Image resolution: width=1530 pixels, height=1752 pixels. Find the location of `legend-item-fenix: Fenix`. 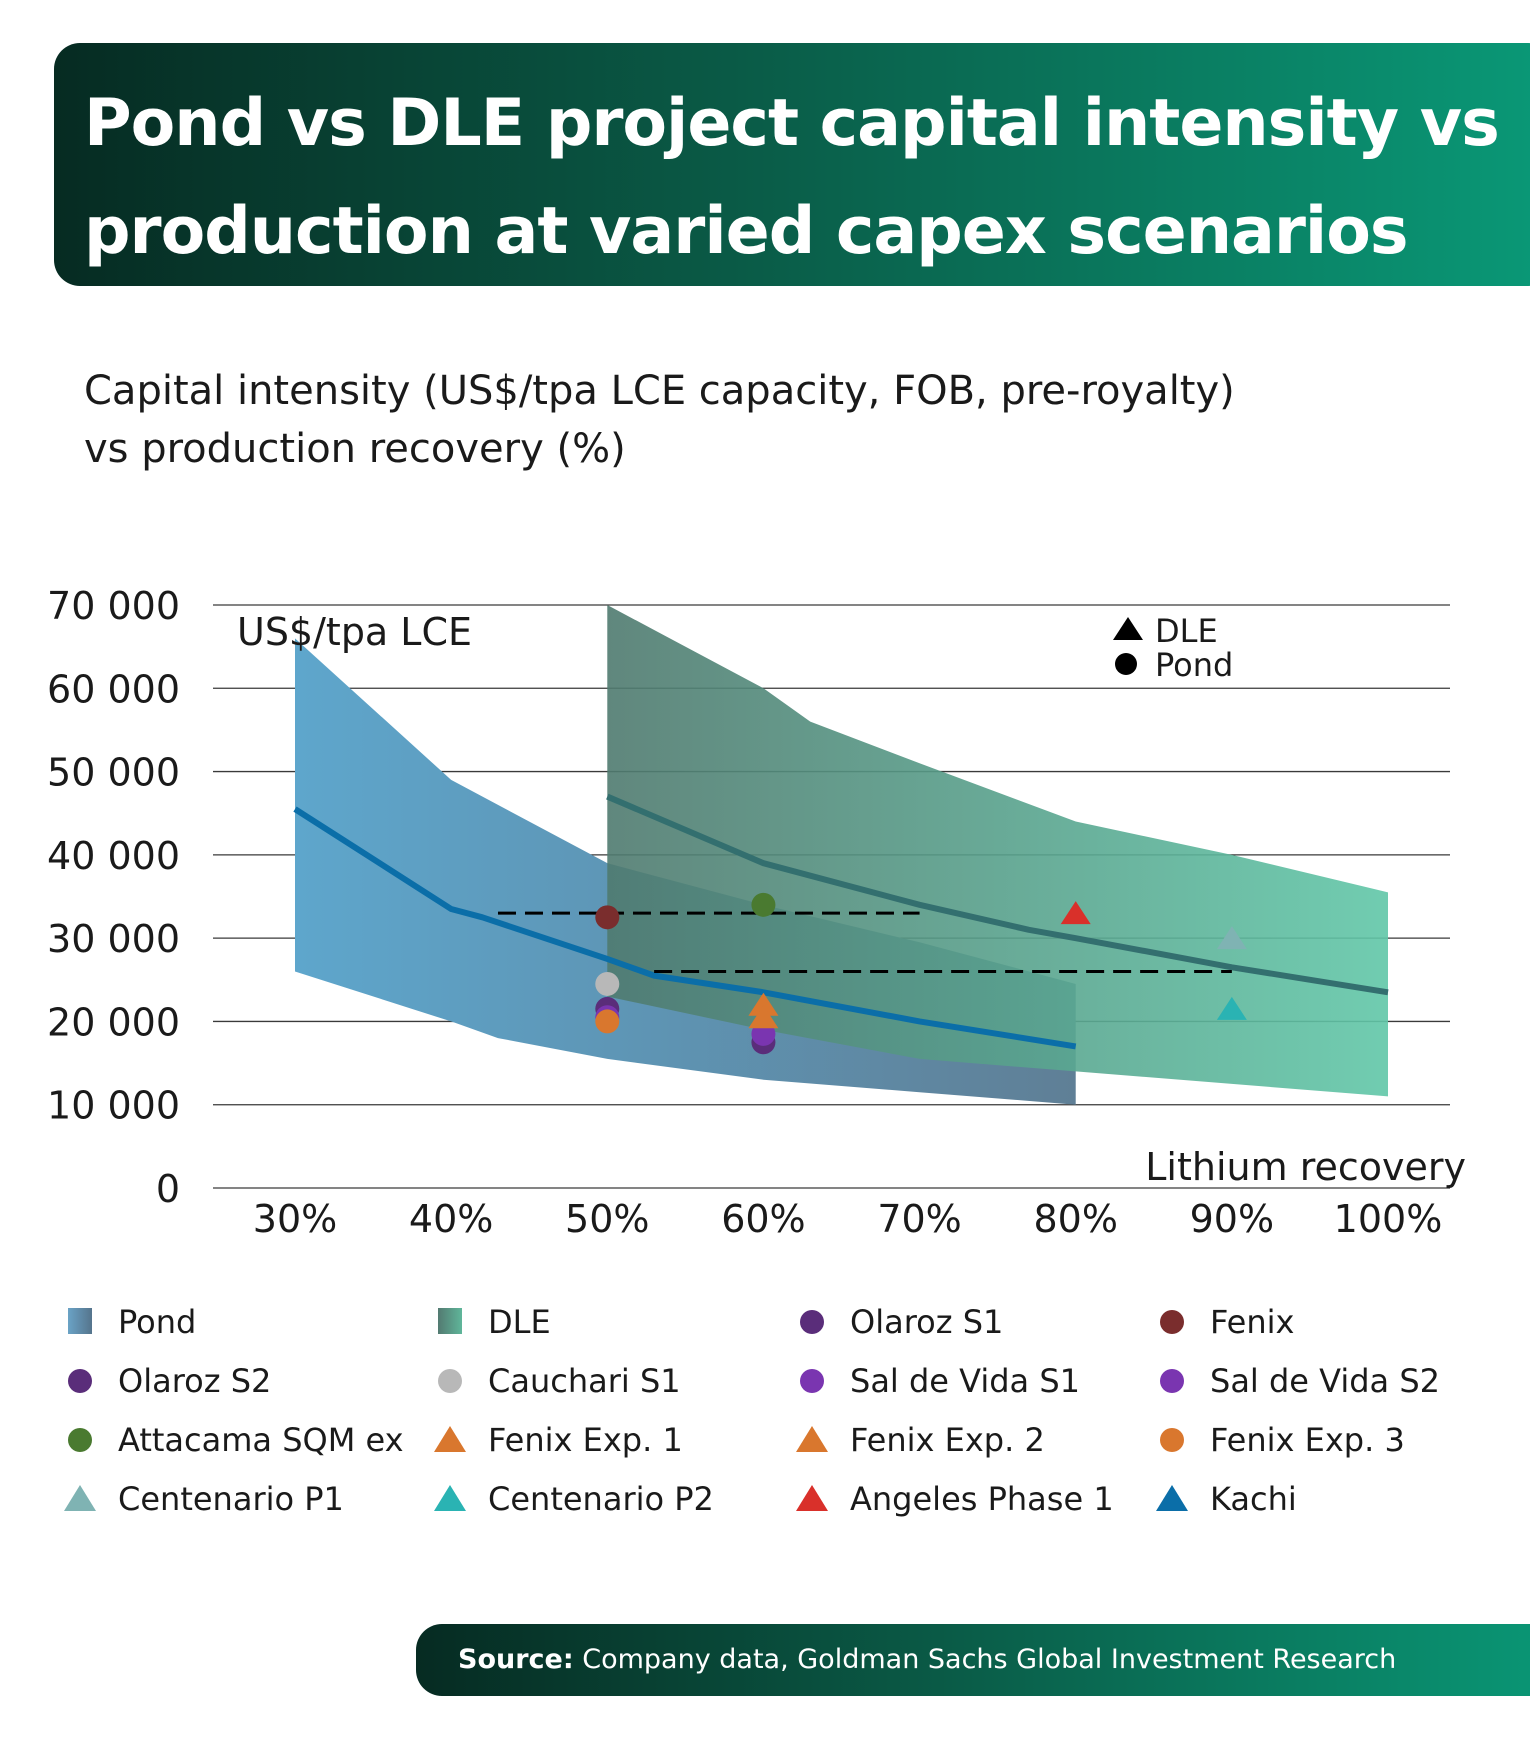

legend-item-fenix: Fenix is located at coordinates (1222, 1322).